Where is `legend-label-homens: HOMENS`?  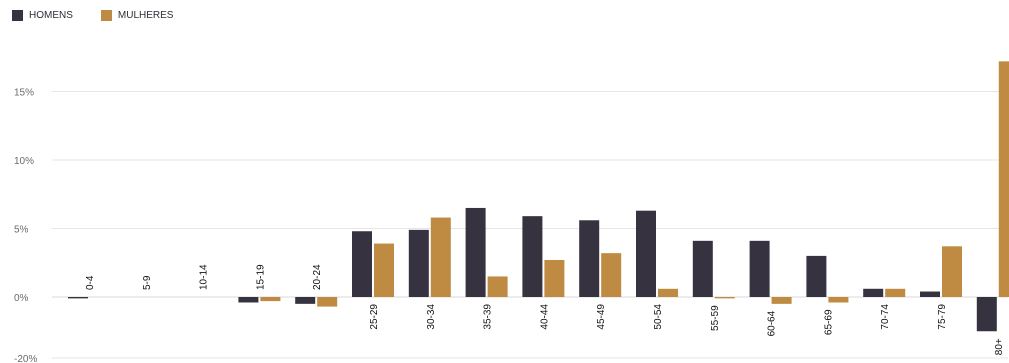
legend-label-homens: HOMENS is located at coordinates (51, 15).